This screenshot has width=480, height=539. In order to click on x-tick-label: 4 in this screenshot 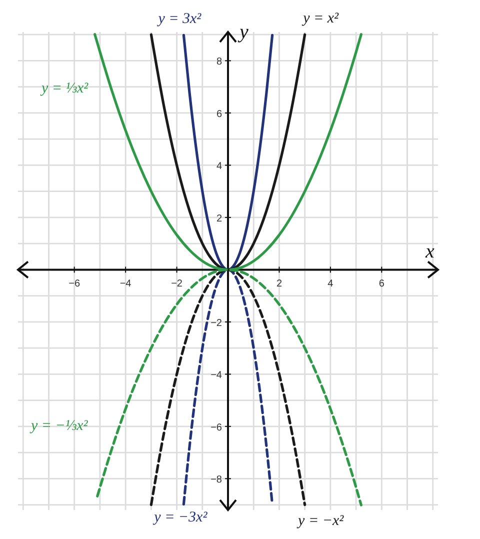, I will do `click(331, 284)`.